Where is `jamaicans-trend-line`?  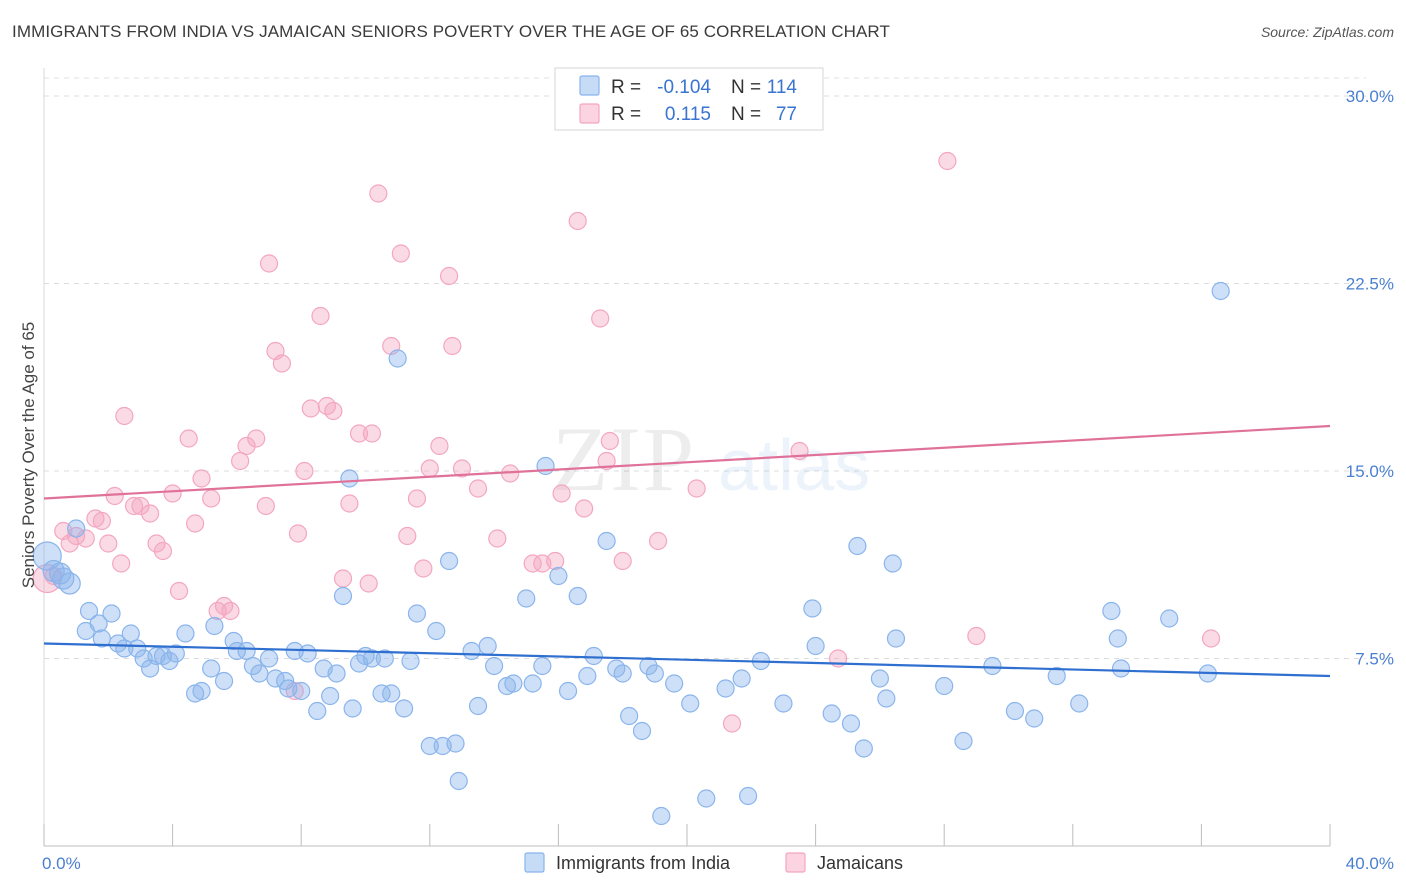 jamaicans-trend-line is located at coordinates (687, 462).